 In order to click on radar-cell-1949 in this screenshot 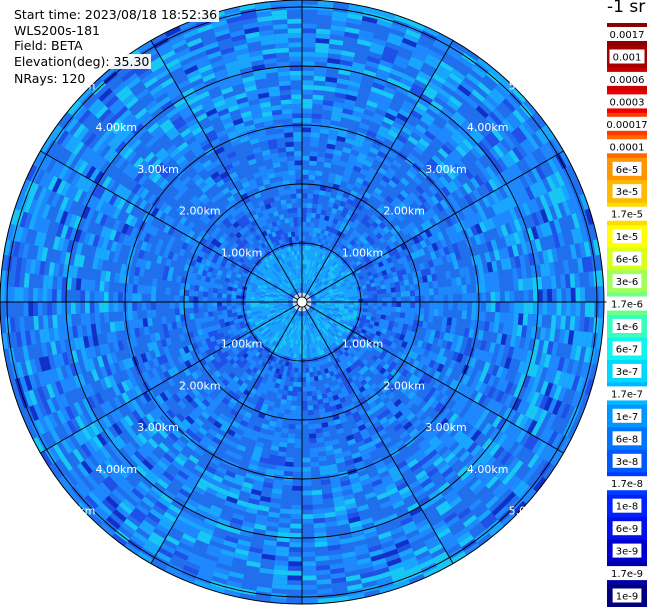, I will do `click(446, 412)`.